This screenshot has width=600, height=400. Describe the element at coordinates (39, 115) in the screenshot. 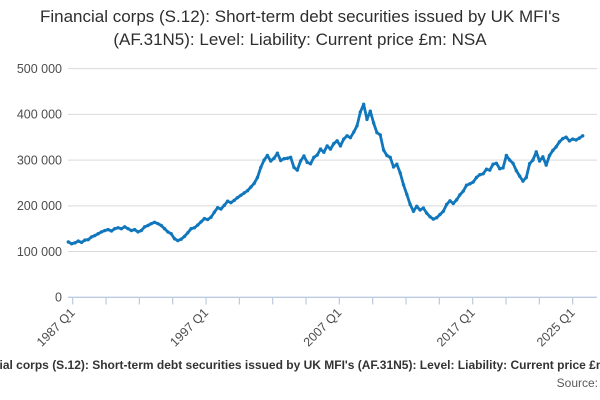

I see `y-axis-tick-label: 400 000` at that location.